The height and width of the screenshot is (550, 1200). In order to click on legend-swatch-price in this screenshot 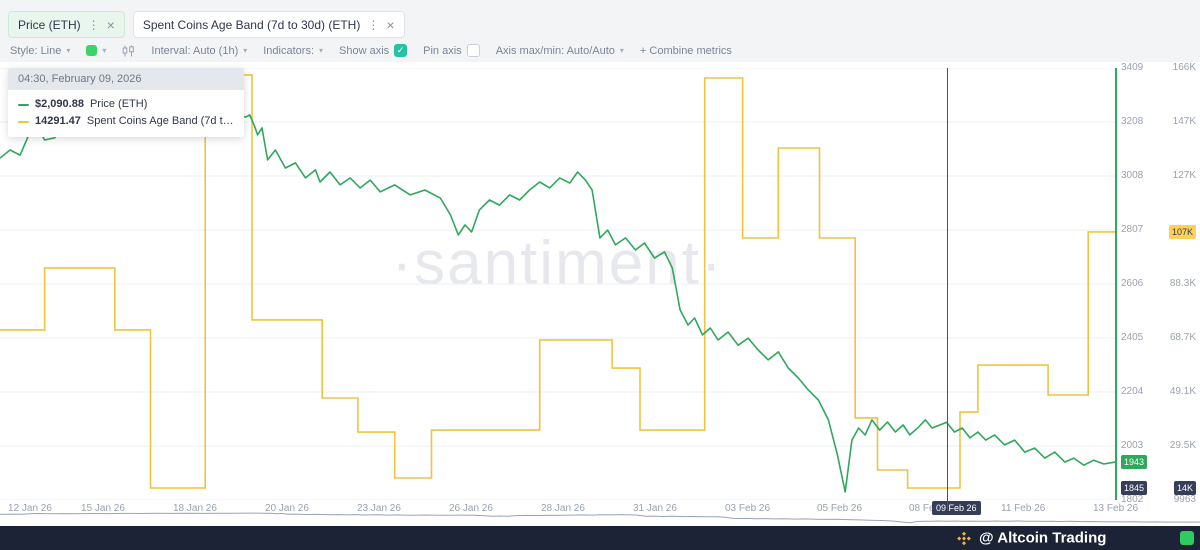, I will do `click(23, 104)`.